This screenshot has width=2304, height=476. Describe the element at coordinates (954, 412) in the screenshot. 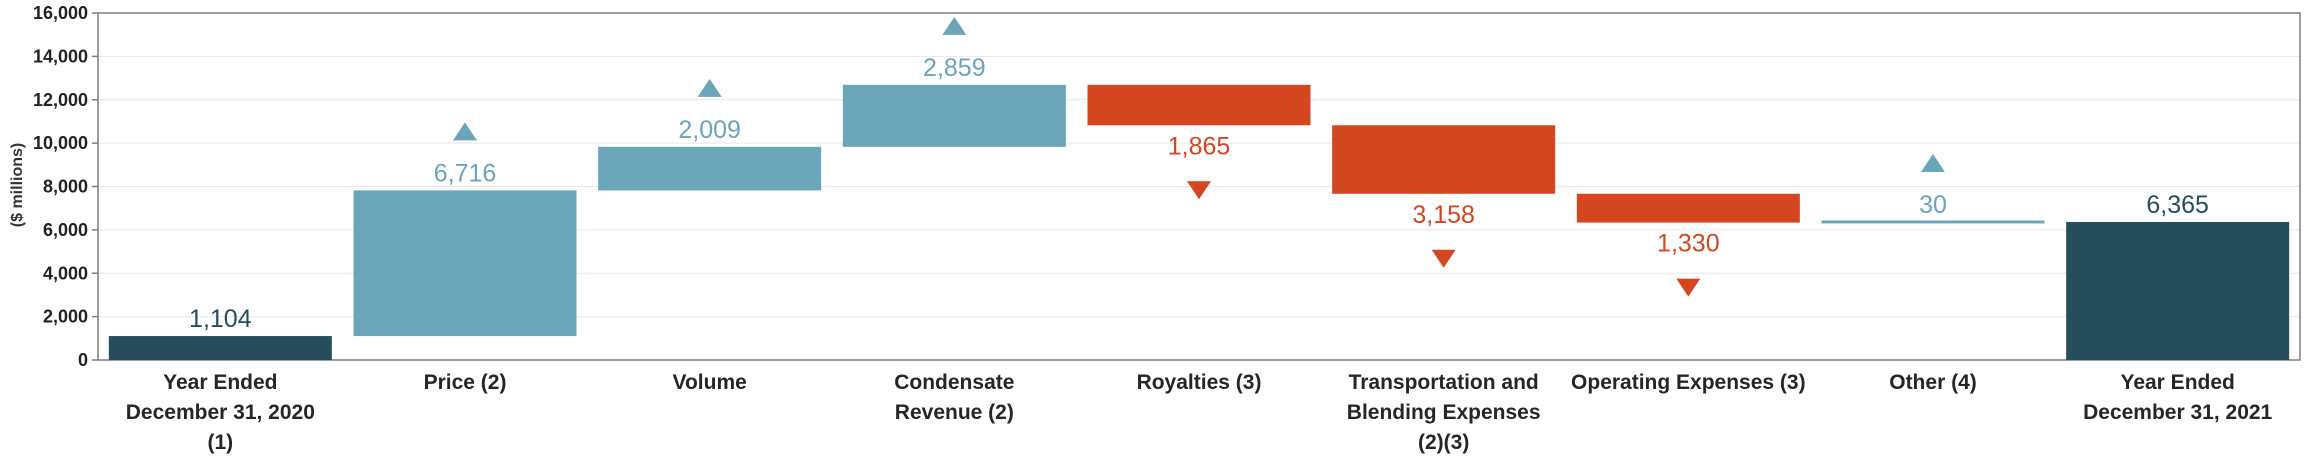

I see `category-label: Revenue (2)` at that location.